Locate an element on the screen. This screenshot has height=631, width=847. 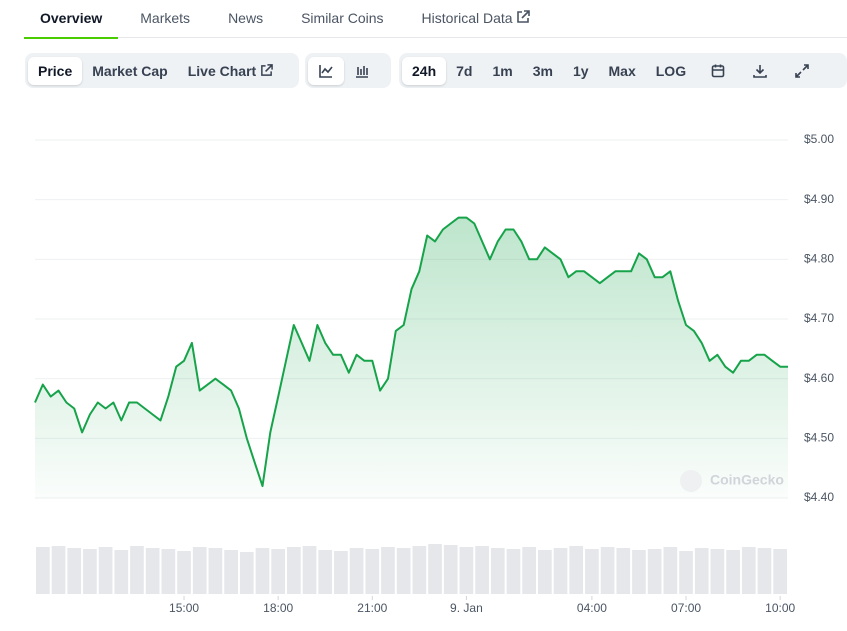
x-tick-label: 9. Jan is located at coordinates (466, 608).